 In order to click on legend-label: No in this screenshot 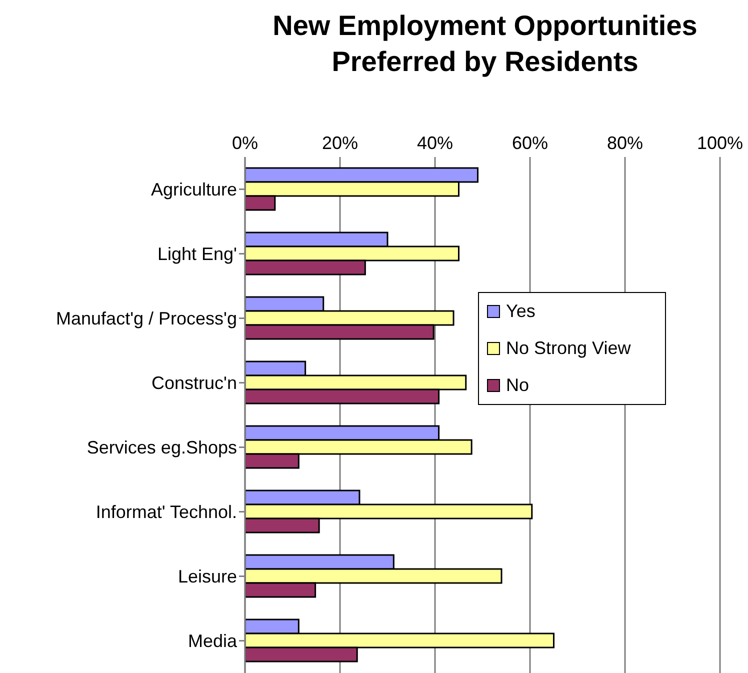, I will do `click(518, 385)`.